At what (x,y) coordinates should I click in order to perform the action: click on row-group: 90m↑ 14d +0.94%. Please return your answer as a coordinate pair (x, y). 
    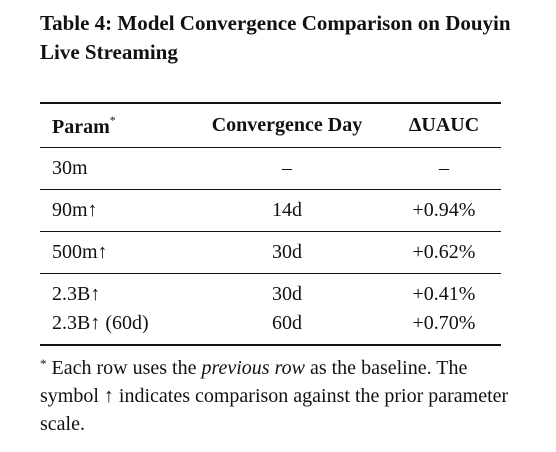
    Looking at the image, I should click on (270, 211).